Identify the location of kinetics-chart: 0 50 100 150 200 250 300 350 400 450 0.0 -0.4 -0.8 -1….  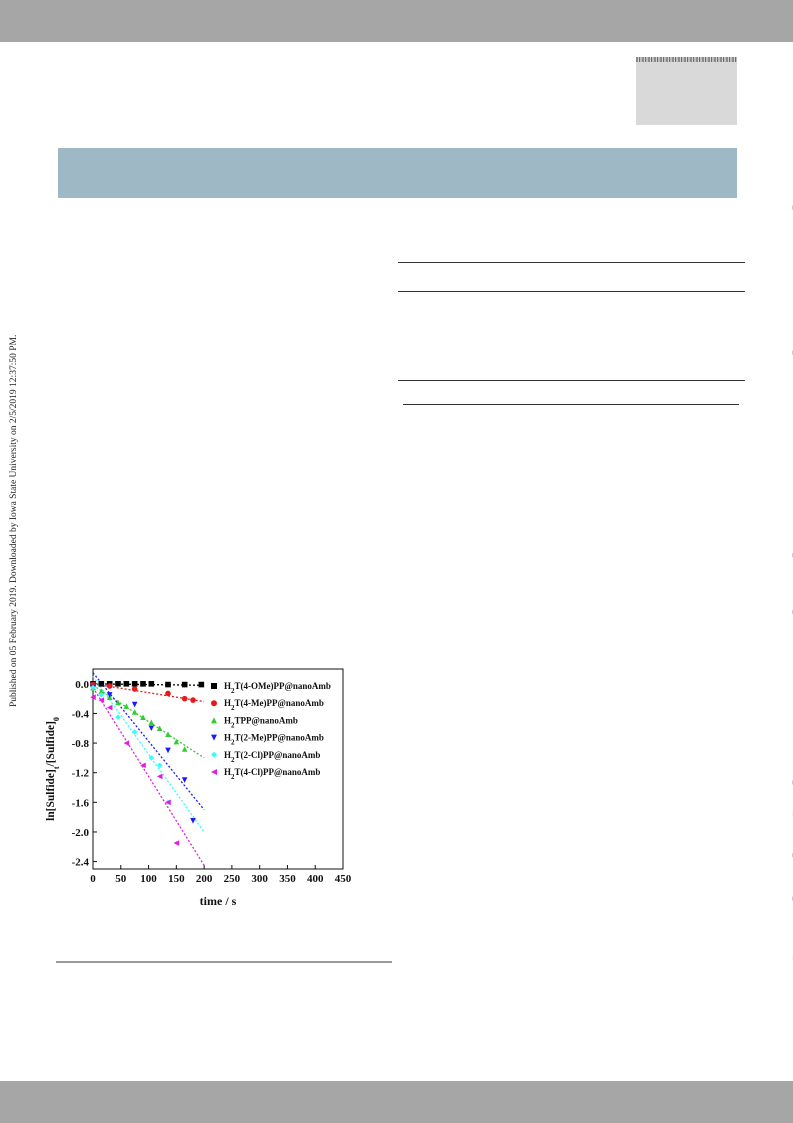
(198, 788).